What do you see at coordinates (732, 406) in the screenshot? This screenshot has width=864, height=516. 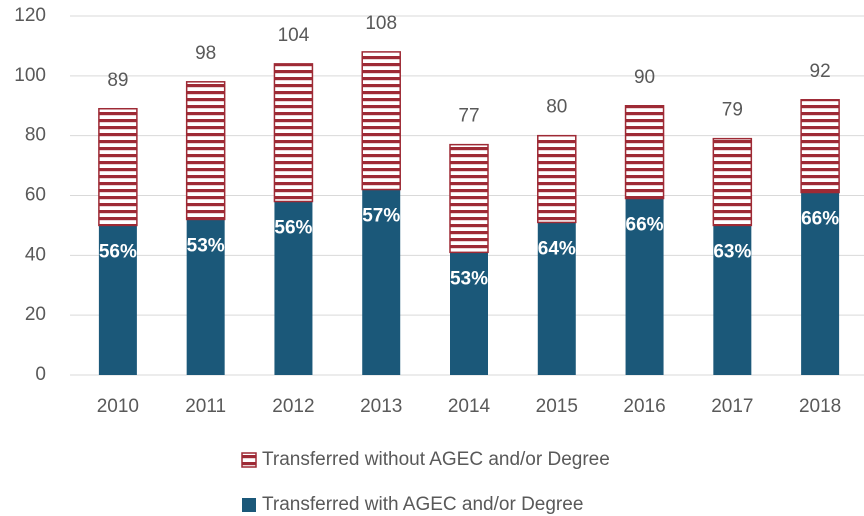 I see `x-tick-label: 2017` at bounding box center [732, 406].